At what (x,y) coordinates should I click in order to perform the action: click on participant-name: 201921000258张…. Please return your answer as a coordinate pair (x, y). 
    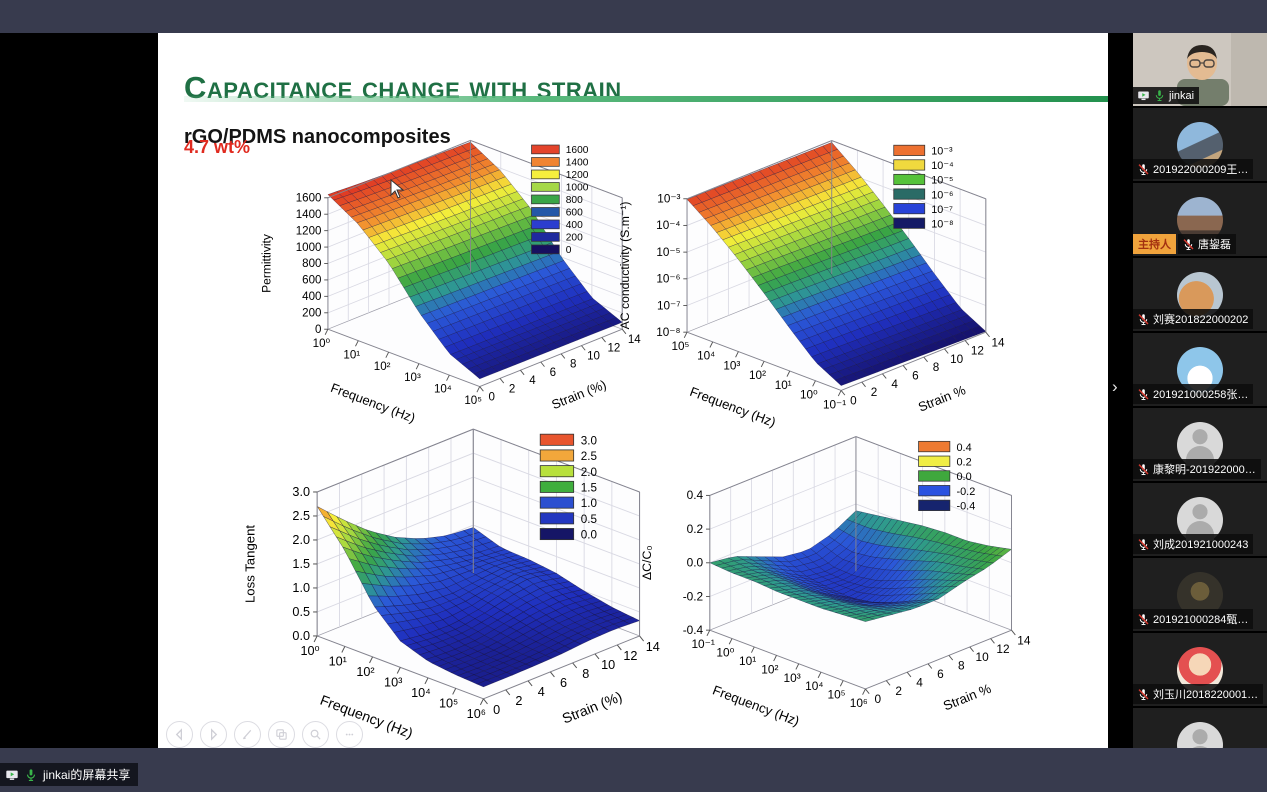
    Looking at the image, I should click on (1201, 395).